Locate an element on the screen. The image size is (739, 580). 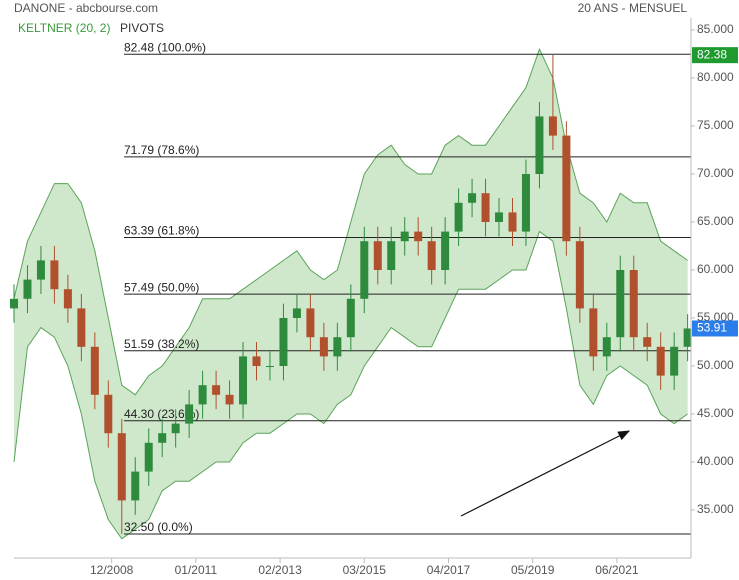
x-tick-label: 06/2021 is located at coordinates (617, 570).